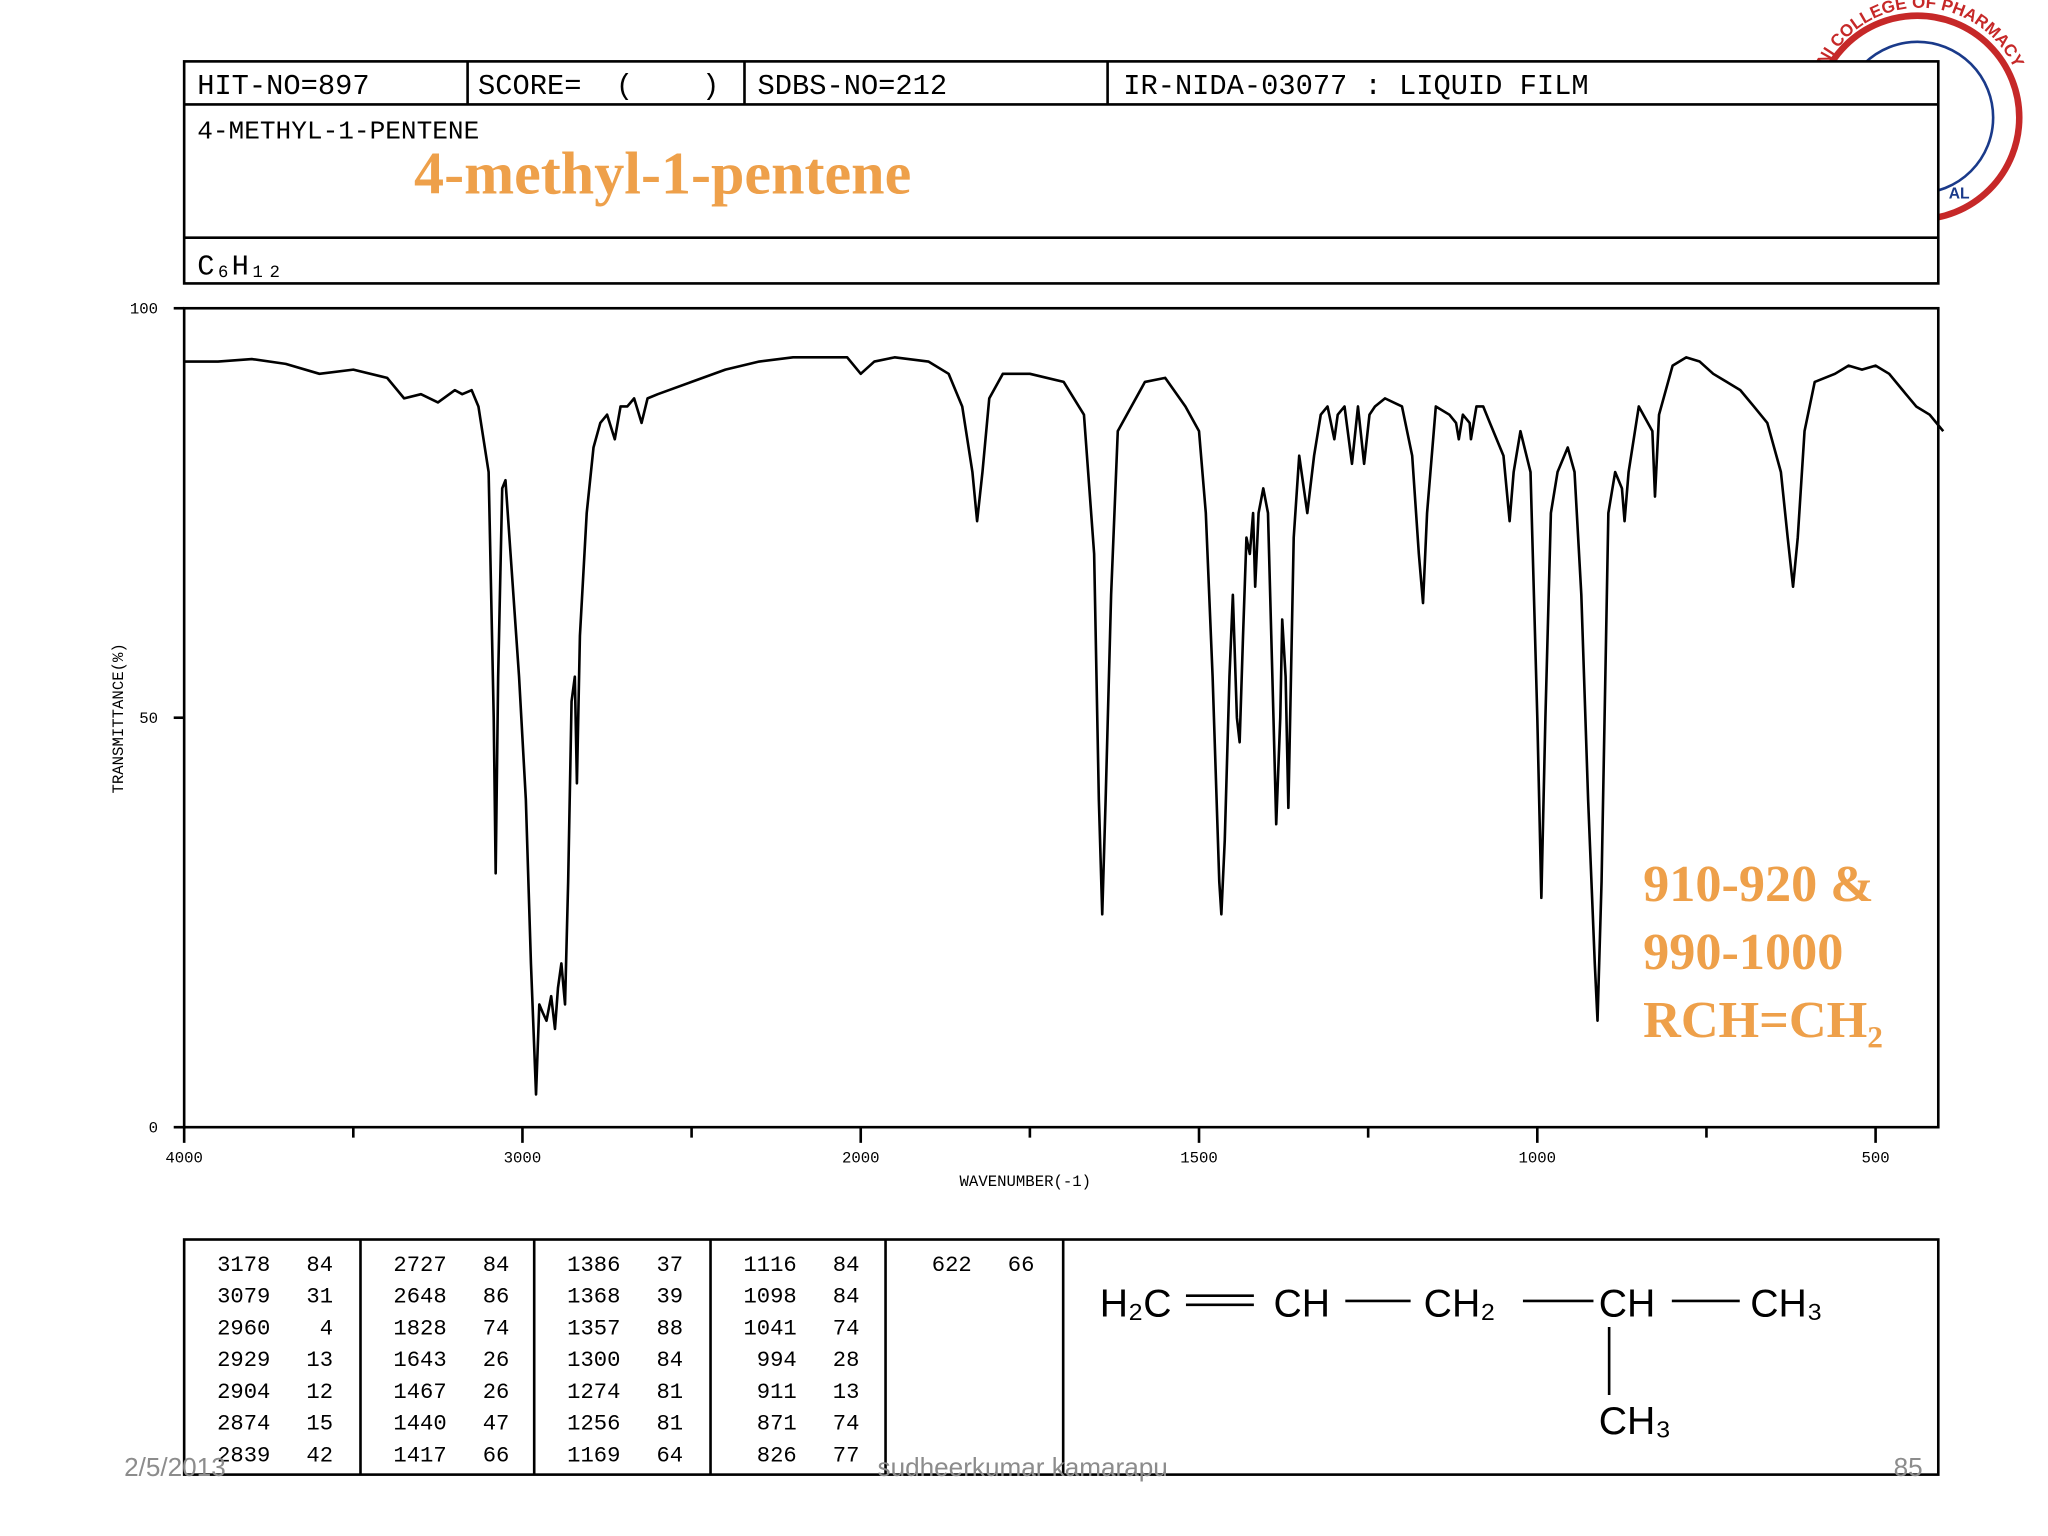  What do you see at coordinates (669, 1328) in the screenshot?
I see `peak-transmittance: 88` at bounding box center [669, 1328].